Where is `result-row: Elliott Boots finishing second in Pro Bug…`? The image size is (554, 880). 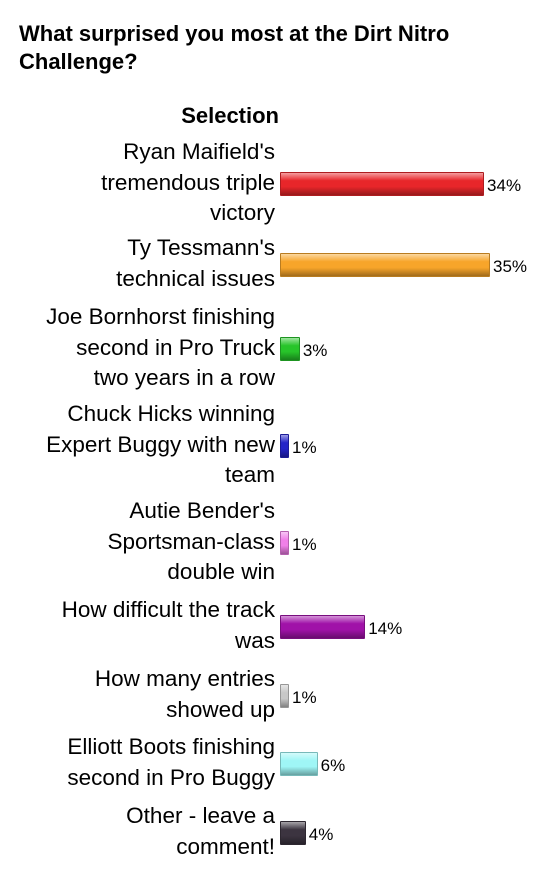 result-row: Elliott Boots finishing second in Pro Bug… is located at coordinates (277, 762).